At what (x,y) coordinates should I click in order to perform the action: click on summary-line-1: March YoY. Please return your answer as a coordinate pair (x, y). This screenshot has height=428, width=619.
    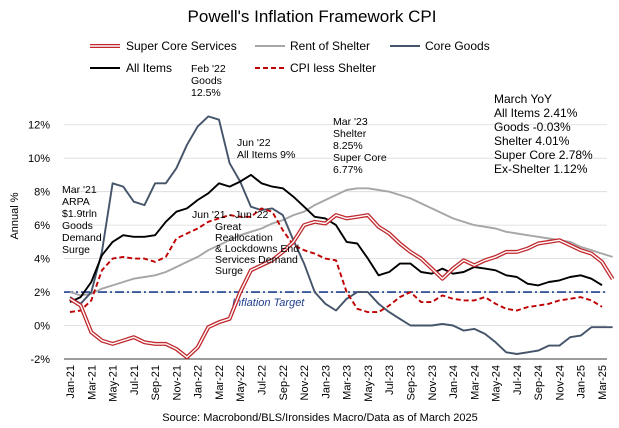
    Looking at the image, I should click on (523, 99).